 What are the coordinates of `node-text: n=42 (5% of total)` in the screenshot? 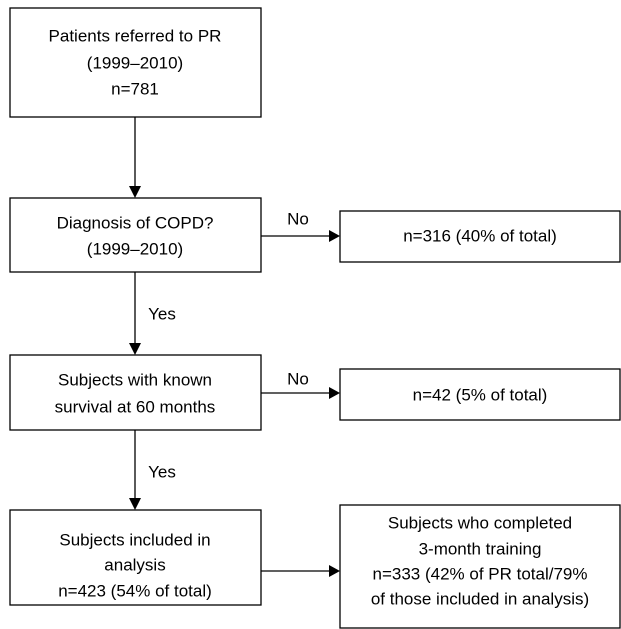 It's located at (480, 394).